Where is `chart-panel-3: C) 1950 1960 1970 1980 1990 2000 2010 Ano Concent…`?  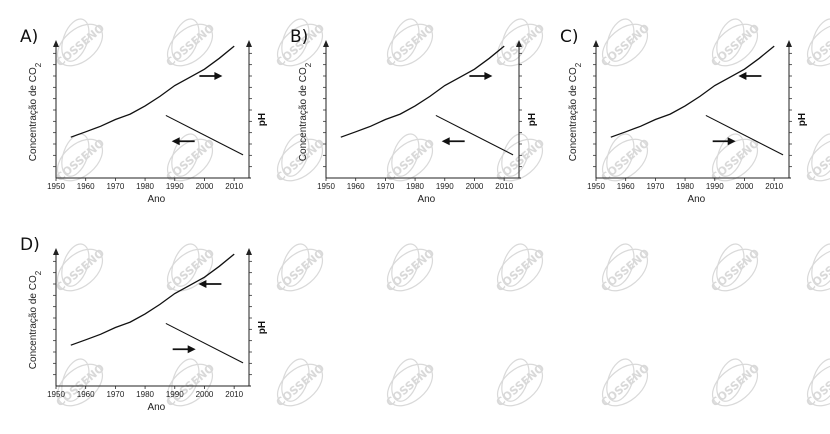 chart-panel-3: C) 1950 1960 1970 1980 1990 2000 2010 Ano Concent… is located at coordinates (684, 116).